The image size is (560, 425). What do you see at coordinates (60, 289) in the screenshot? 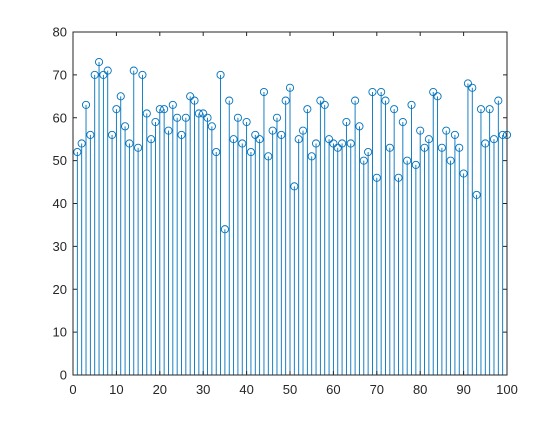
I see `y-tick-label: 20` at bounding box center [60, 289].